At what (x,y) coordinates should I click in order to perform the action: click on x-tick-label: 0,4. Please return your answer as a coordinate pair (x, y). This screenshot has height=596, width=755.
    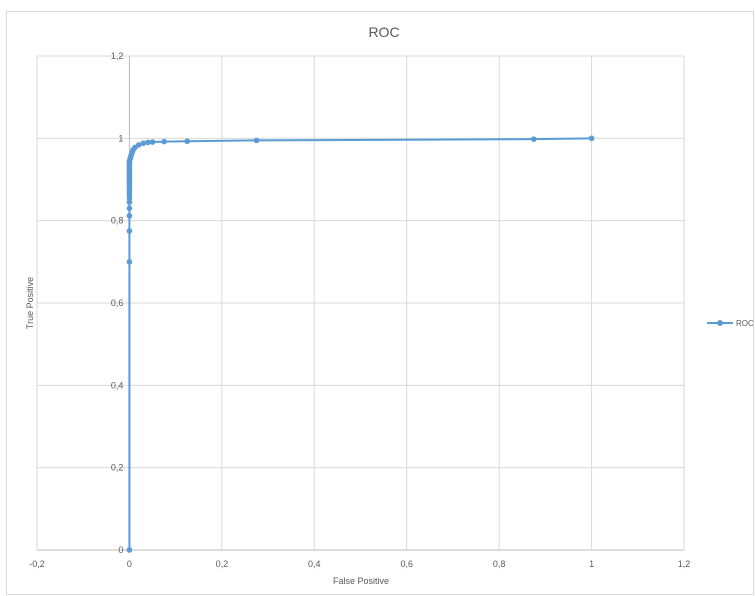
    Looking at the image, I should click on (314, 564).